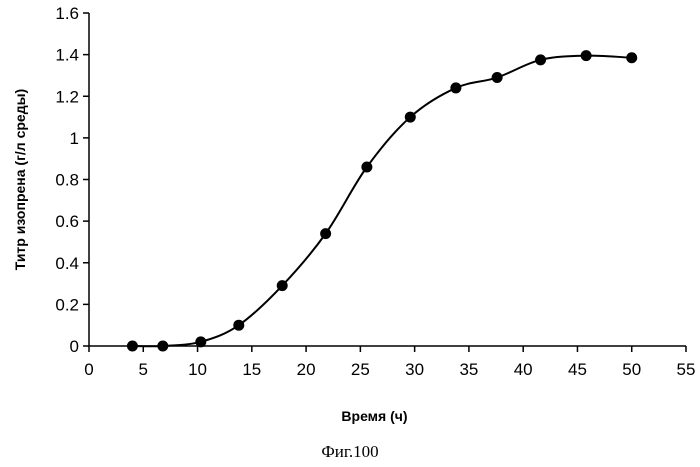 This screenshot has height=467, width=700. I want to click on x-ticks: 0 5 10 15 20 25 30 35 40 45 50 55, so click(389, 362).